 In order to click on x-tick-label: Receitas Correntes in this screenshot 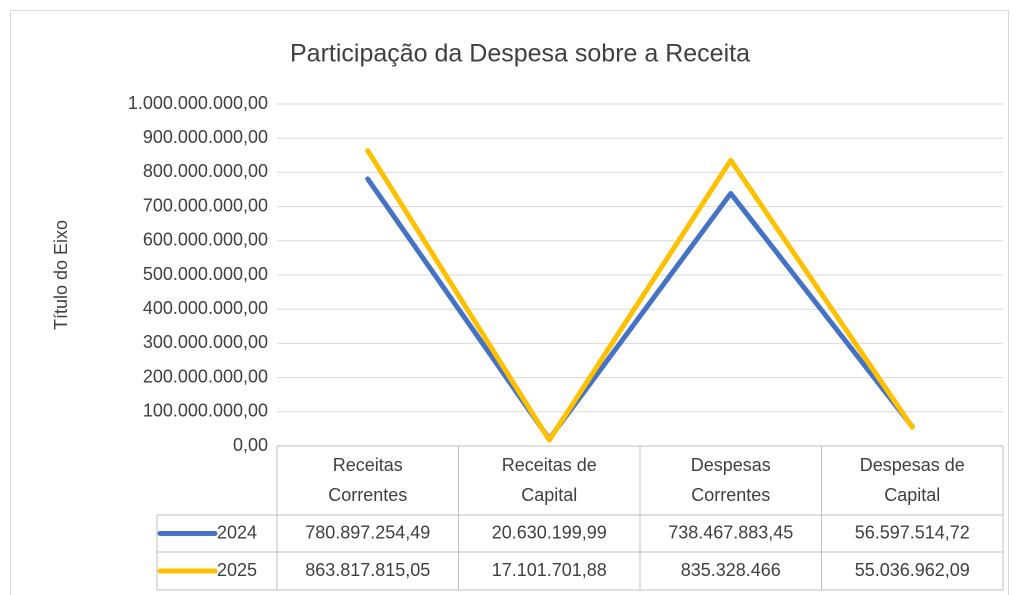, I will do `click(367, 480)`.